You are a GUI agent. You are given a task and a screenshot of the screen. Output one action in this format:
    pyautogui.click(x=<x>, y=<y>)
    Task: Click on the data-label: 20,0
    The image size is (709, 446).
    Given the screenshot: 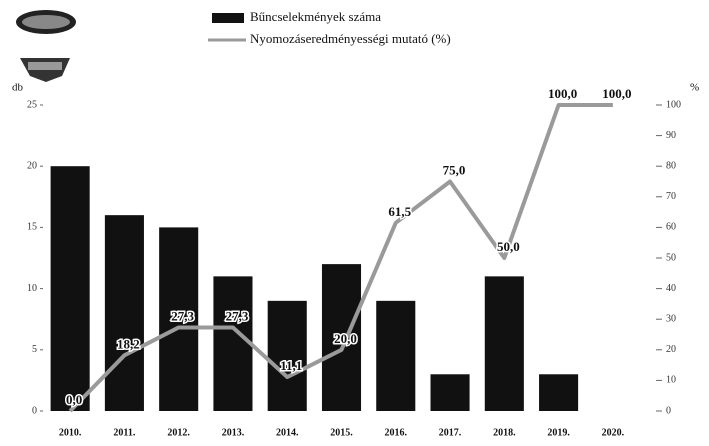 What is the action you would take?
    pyautogui.click(x=345, y=338)
    